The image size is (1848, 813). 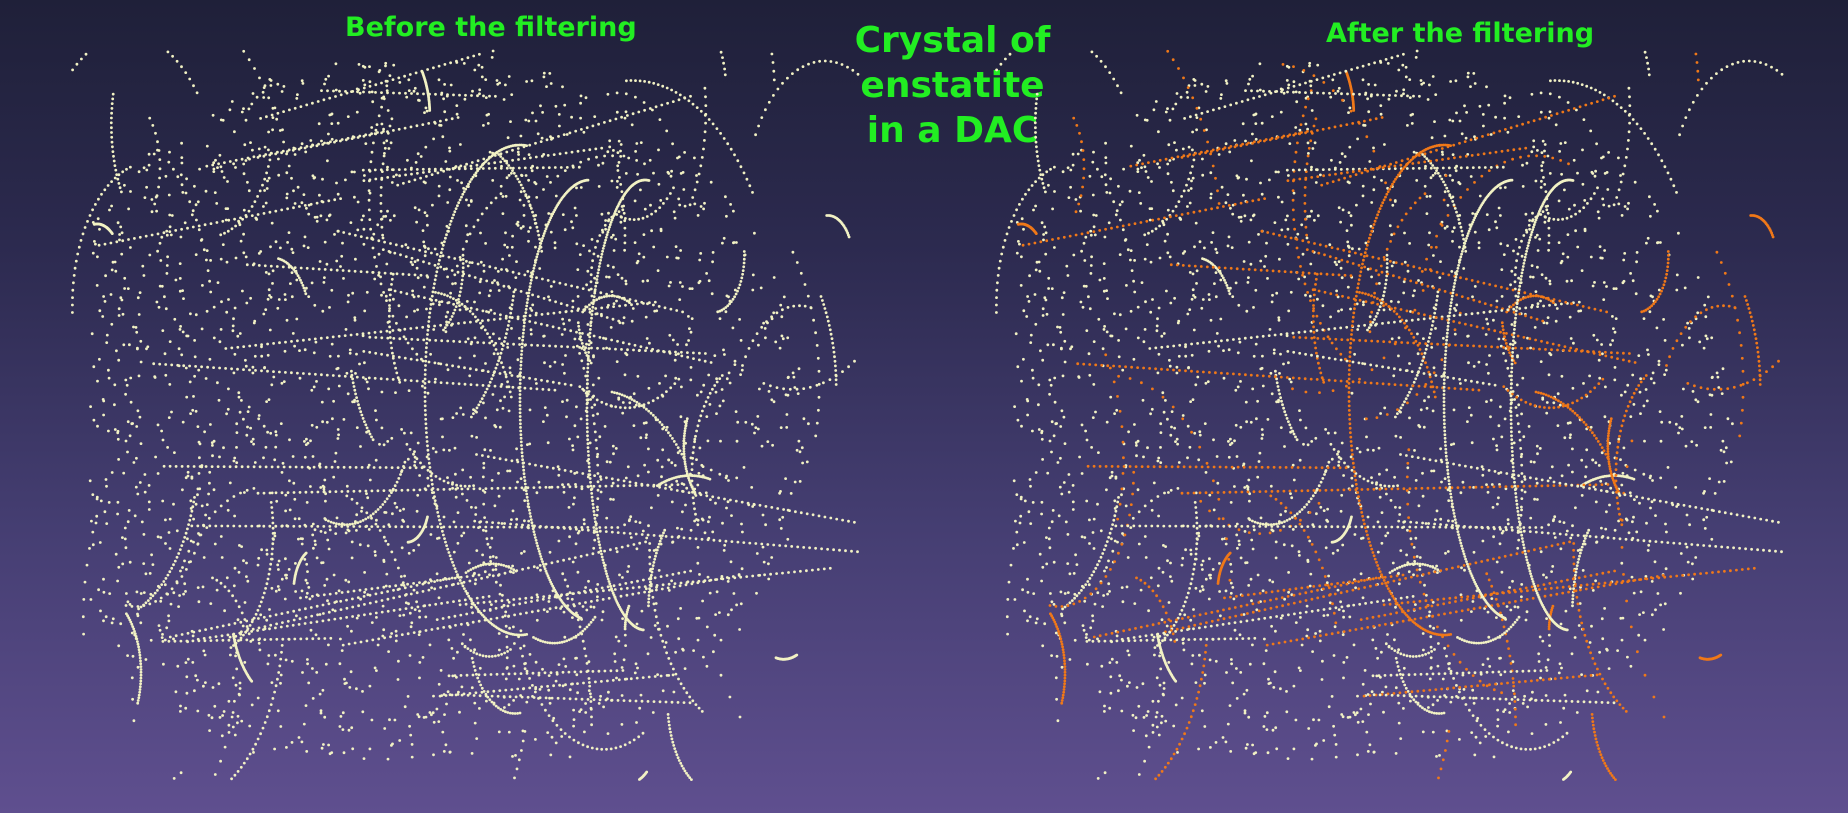 What do you see at coordinates (491, 27) in the screenshot?
I see `before-filtering-title: Before the filtering` at bounding box center [491, 27].